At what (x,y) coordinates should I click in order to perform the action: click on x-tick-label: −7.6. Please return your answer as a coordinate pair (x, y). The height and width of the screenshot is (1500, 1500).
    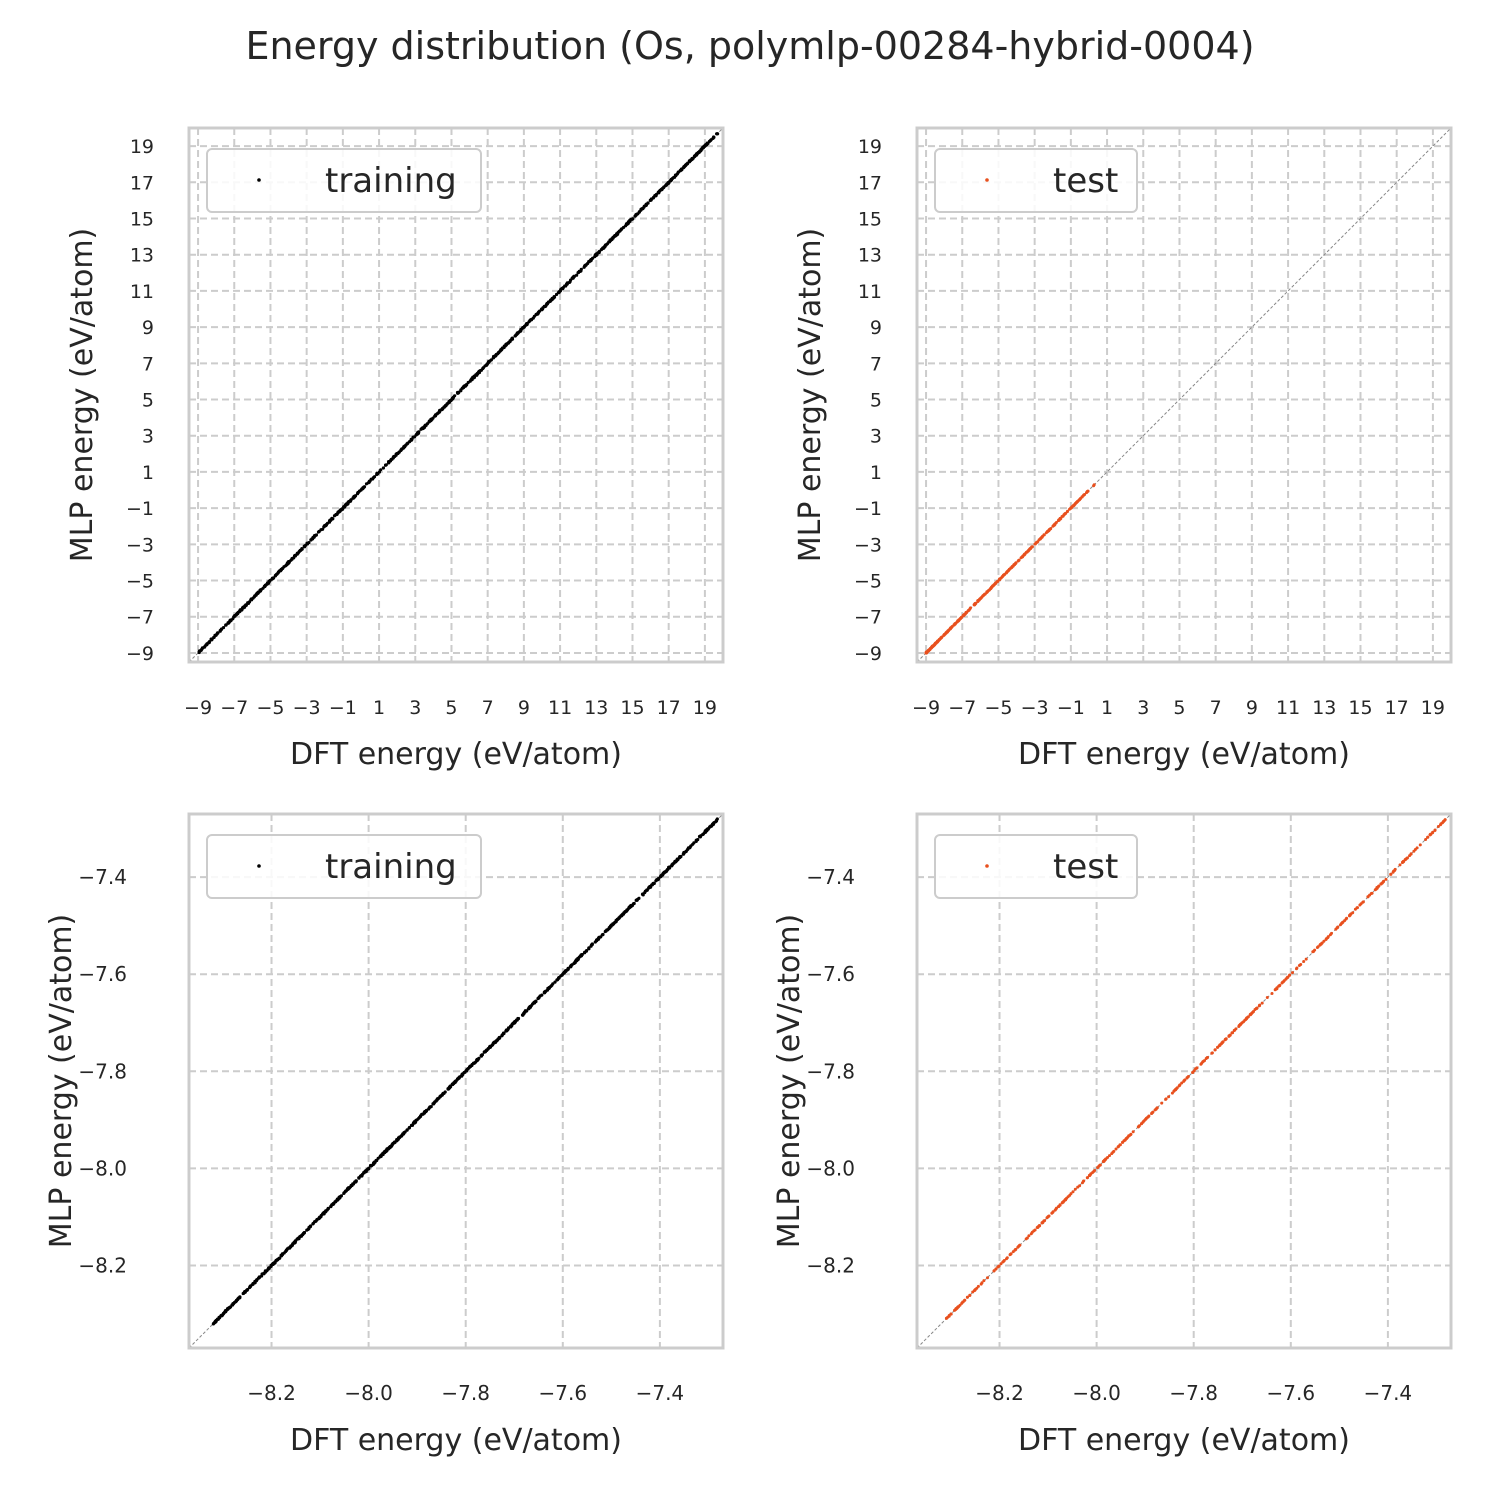
    Looking at the image, I should click on (1291, 1393).